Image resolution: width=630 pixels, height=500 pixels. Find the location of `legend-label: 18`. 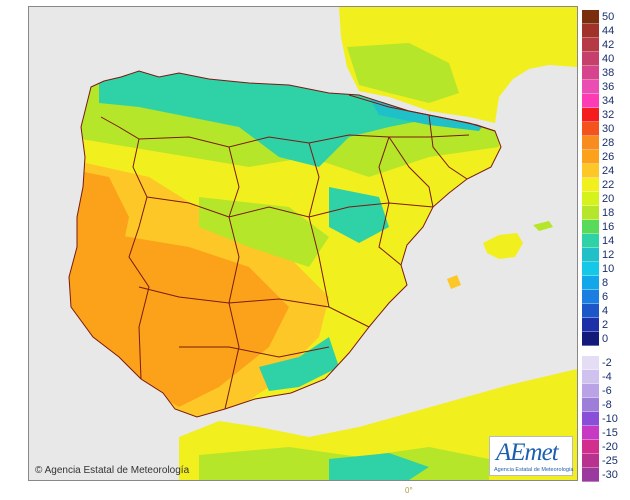

legend-label: 18 is located at coordinates (608, 213).